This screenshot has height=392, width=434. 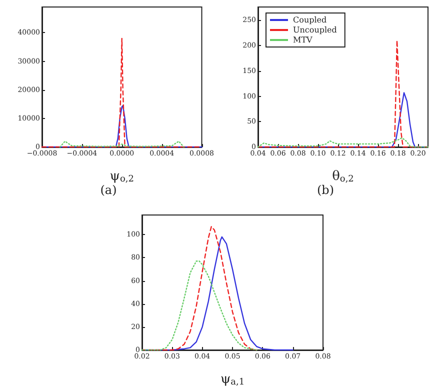 What do you see at coordinates (108, 190) in the screenshot?
I see `text: (a)` at bounding box center [108, 190].